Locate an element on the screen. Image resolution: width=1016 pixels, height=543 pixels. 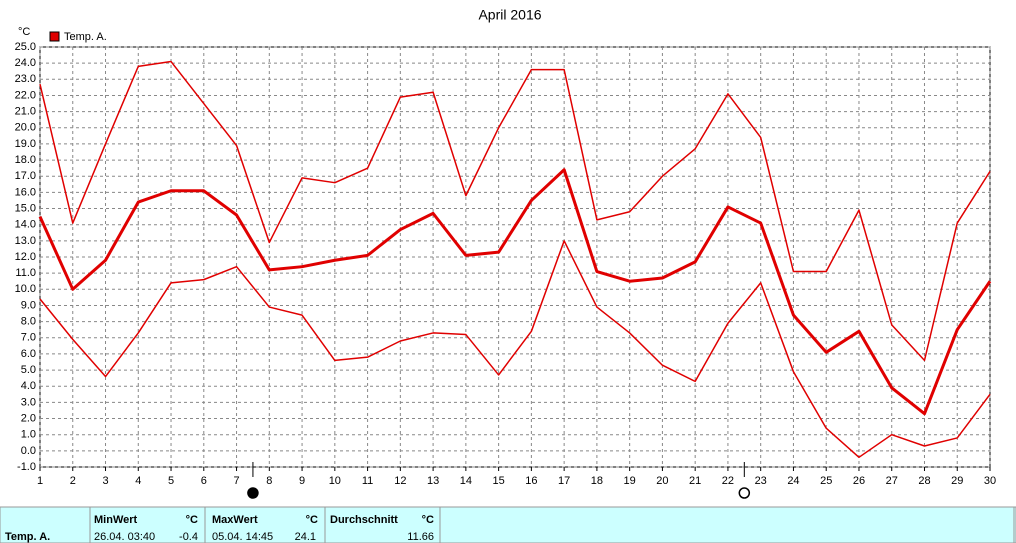
y-tick-label: 3.0 is located at coordinates (28, 402).